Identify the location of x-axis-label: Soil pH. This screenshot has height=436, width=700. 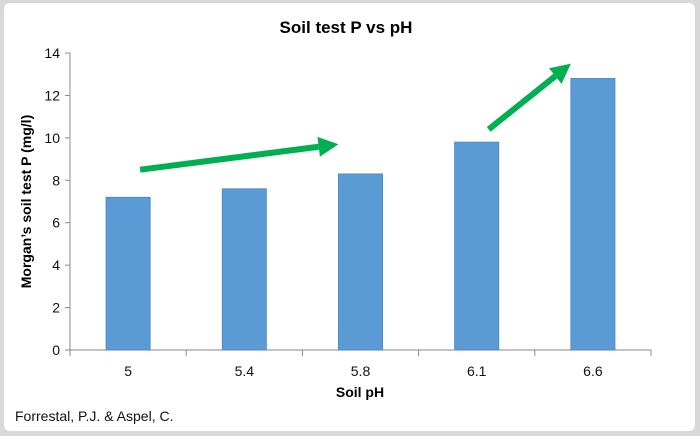
(360, 392).